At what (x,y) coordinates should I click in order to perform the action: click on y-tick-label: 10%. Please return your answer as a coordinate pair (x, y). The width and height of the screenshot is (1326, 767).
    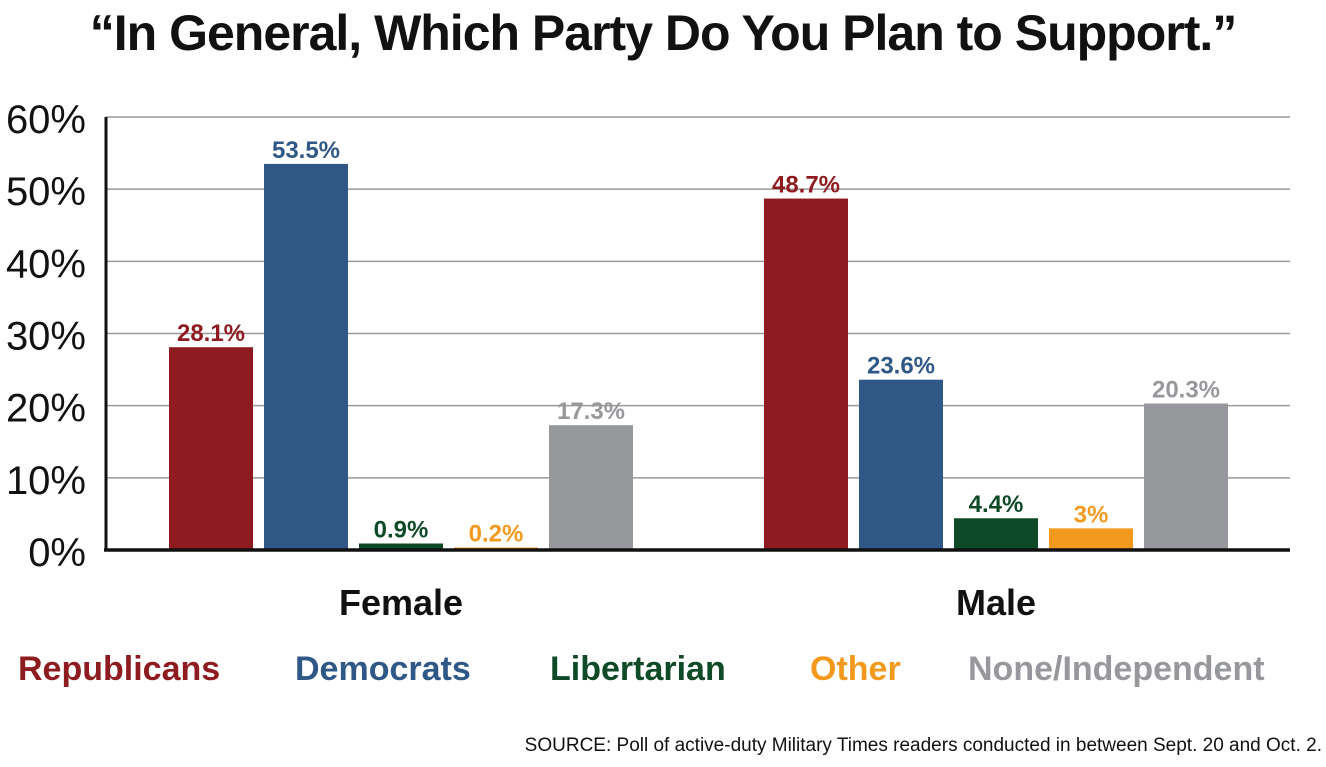
    Looking at the image, I should click on (46, 481).